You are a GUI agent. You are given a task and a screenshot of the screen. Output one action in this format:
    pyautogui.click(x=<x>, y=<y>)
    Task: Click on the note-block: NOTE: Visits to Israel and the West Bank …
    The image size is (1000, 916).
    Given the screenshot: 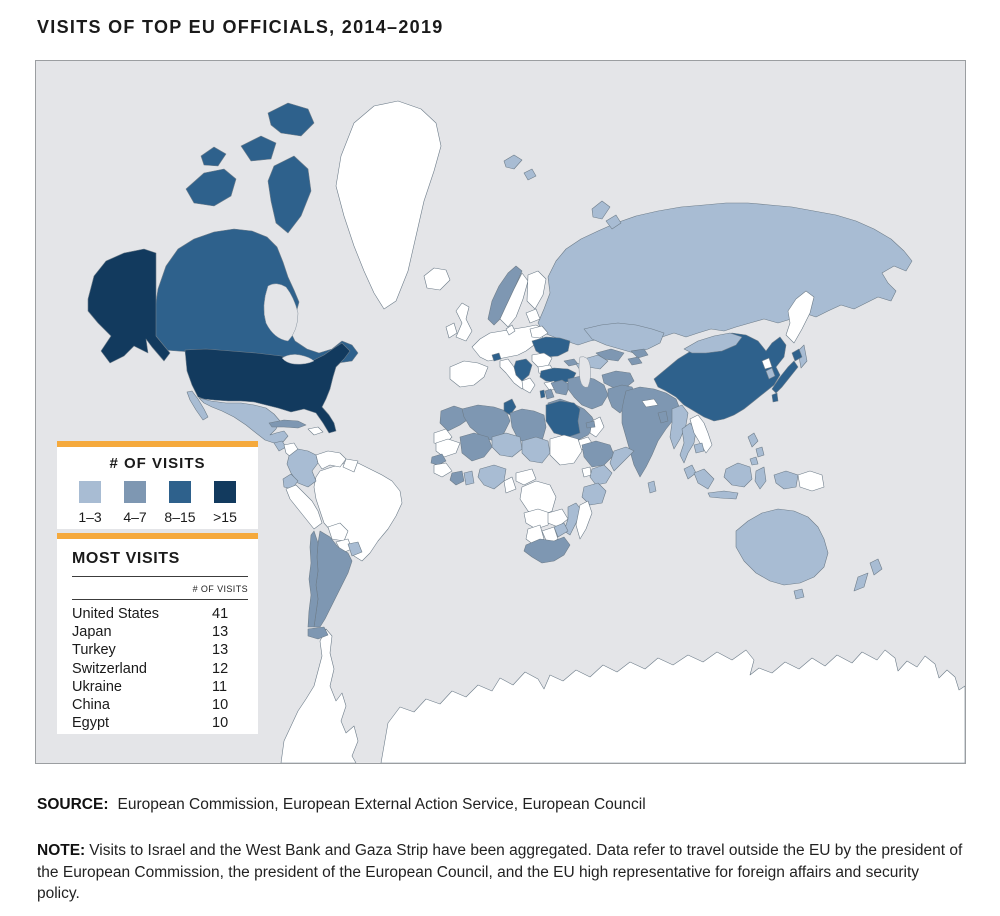 What is the action you would take?
    pyautogui.click(x=500, y=872)
    